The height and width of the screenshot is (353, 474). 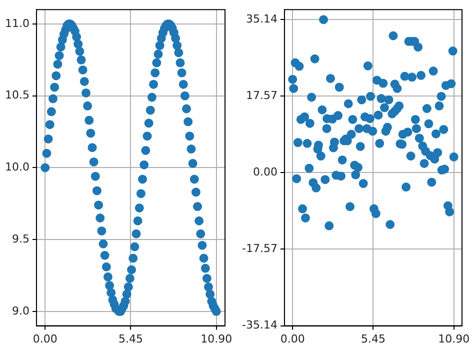 I want to click on y-tick-label: 35.14, so click(x=262, y=19).